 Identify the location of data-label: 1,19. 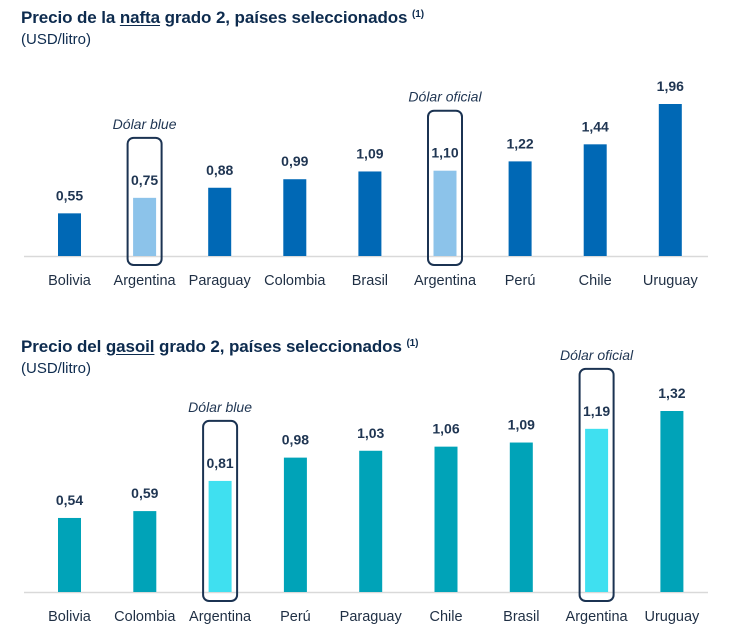
(596, 411).